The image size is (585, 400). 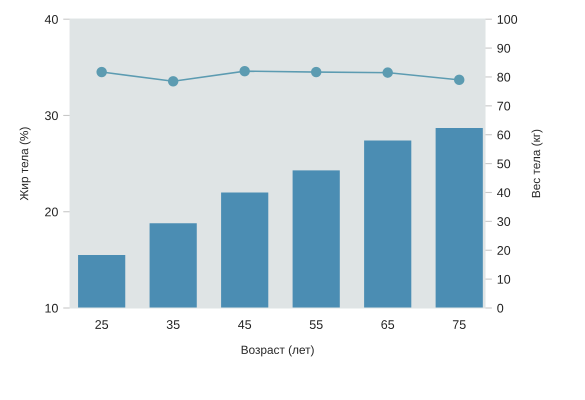 I want to click on y2-tick-label: 100, so click(x=508, y=19).